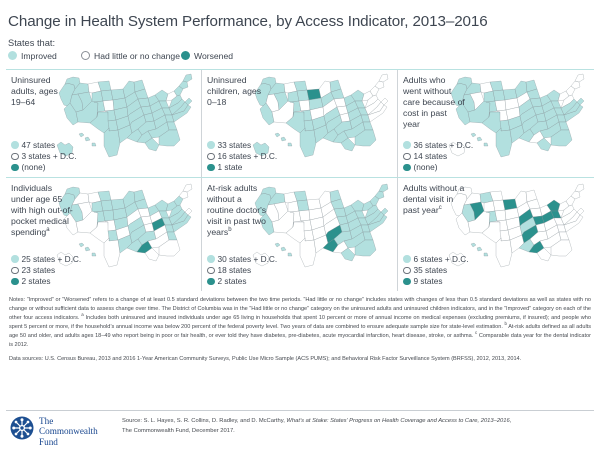  What do you see at coordinates (441, 258) in the screenshot?
I see `key-label: 6 states + D.C.` at bounding box center [441, 258].